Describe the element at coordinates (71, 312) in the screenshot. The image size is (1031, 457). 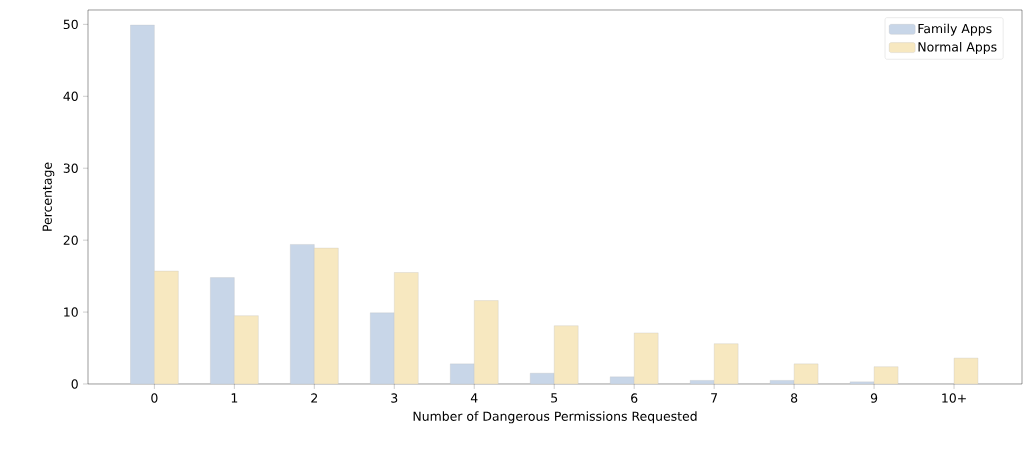
I see `y-tick-label: 10` at that location.